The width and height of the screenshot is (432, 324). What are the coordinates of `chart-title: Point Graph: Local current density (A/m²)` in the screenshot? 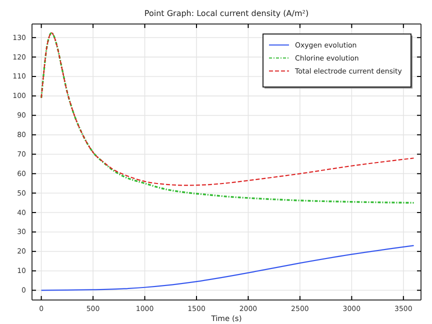 It's located at (226, 13).